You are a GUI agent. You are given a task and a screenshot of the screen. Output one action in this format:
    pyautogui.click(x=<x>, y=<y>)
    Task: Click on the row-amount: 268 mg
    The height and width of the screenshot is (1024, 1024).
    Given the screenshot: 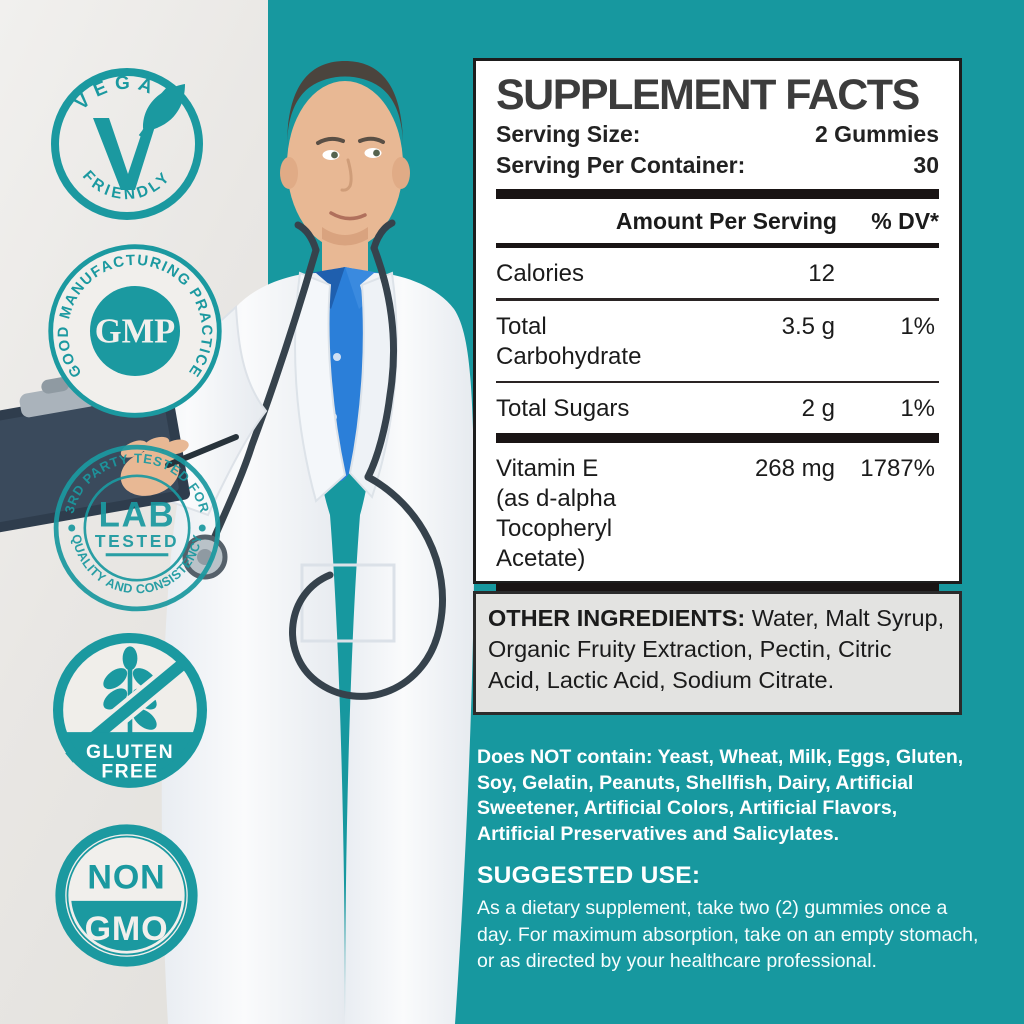 What is the action you would take?
    pyautogui.click(x=794, y=468)
    